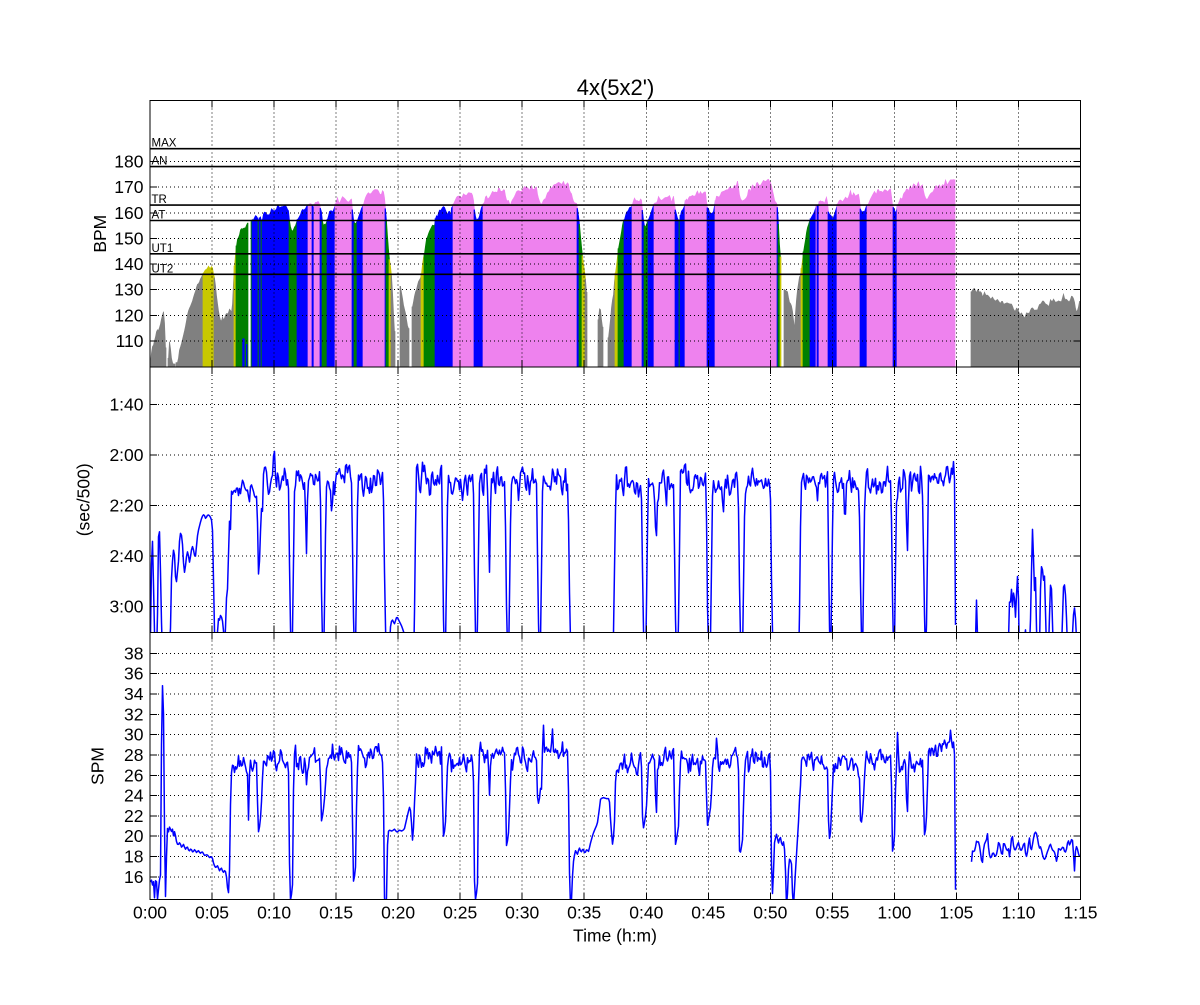 The width and height of the screenshot is (1200, 1005). I want to click on svg-text: 26, so click(133, 775).